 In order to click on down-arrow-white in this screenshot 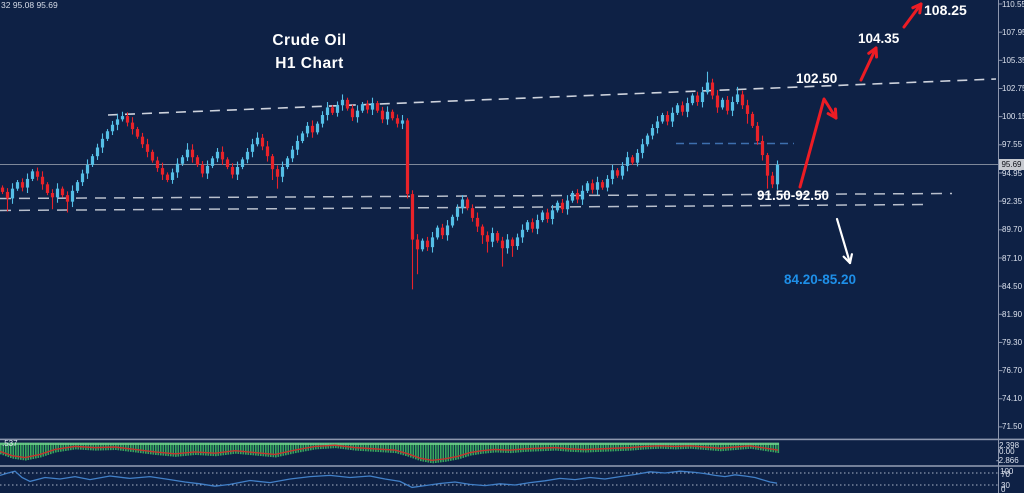, I will do `click(843, 241)`.